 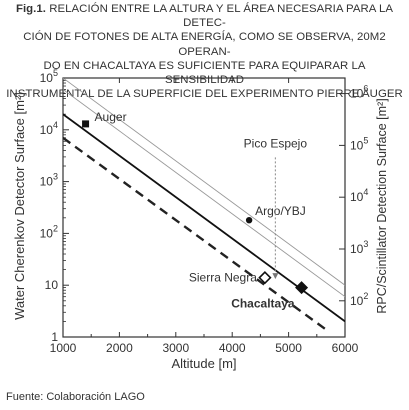 What do you see at coordinates (263, 304) in the screenshot?
I see `data-point-label: Chacaltaya` at bounding box center [263, 304].